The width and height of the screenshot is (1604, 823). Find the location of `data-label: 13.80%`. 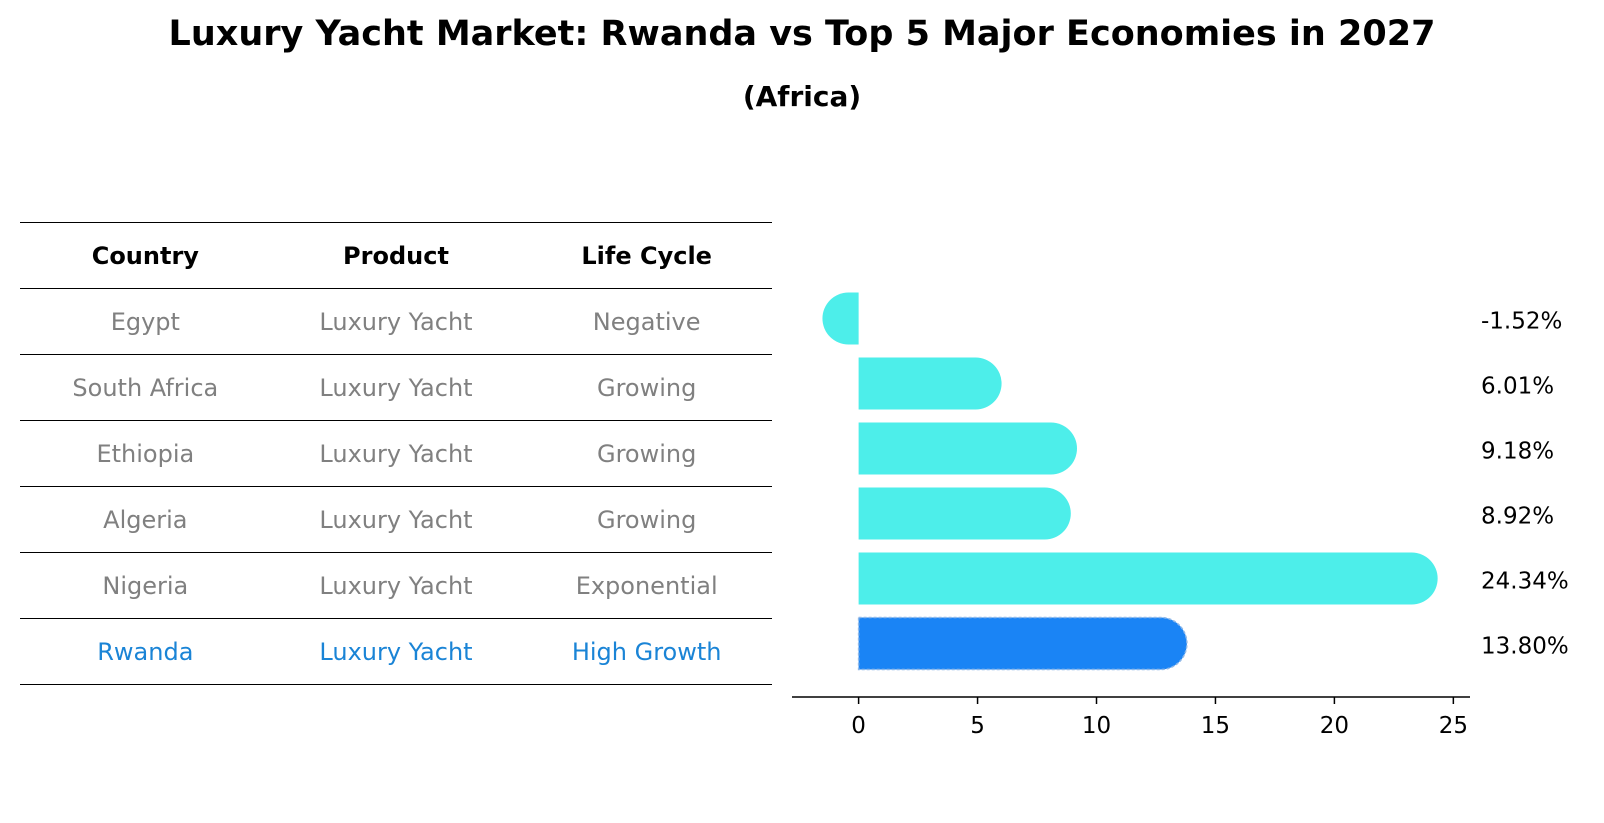

data-label: 13.80% is located at coordinates (1525, 647).